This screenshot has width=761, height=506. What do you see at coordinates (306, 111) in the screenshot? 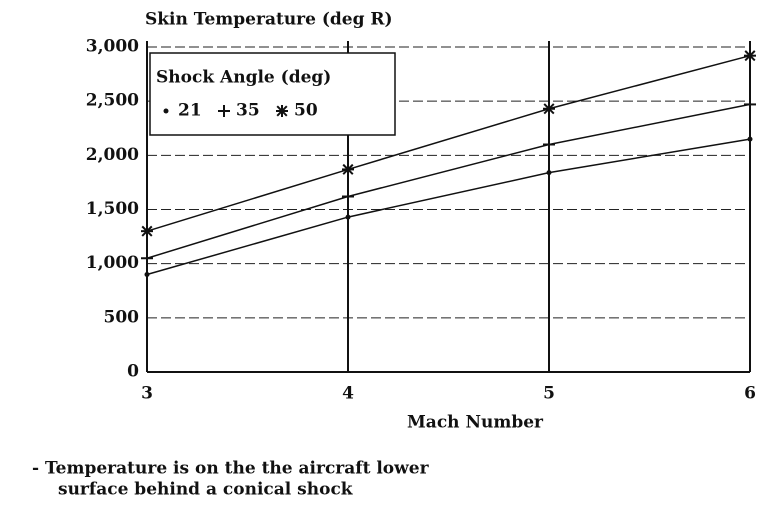
I see `legend-label: 50` at bounding box center [306, 111].